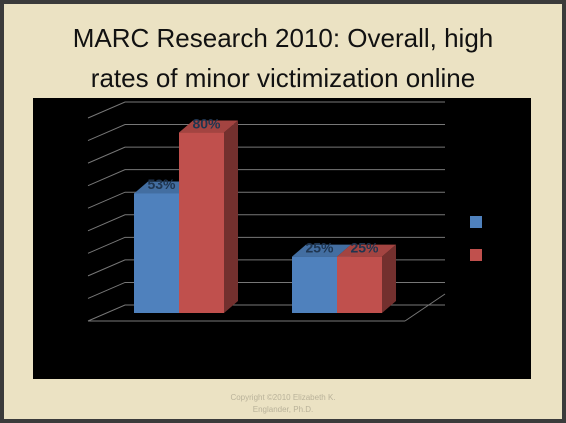  I want to click on data-label: 80%, so click(206, 123).